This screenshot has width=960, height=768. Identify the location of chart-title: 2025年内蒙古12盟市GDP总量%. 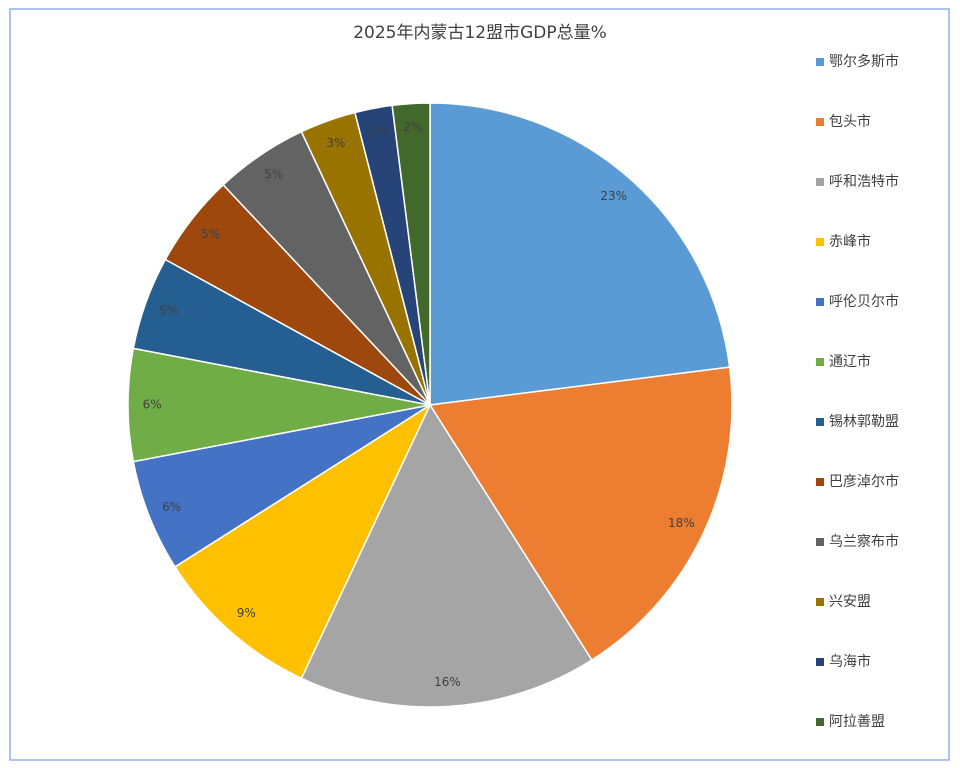
(480, 33).